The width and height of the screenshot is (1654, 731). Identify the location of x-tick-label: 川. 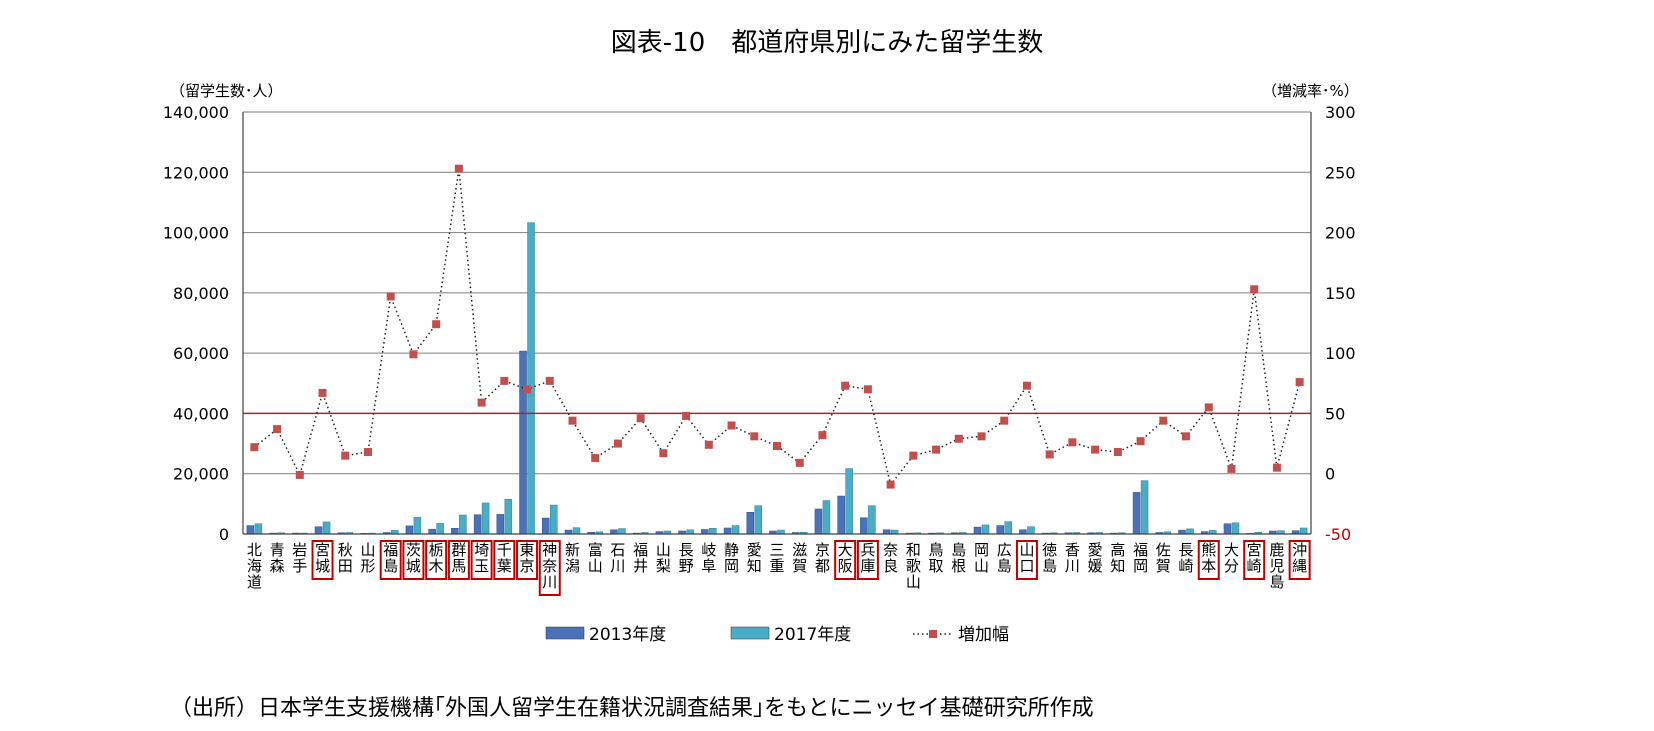
(1072, 566).